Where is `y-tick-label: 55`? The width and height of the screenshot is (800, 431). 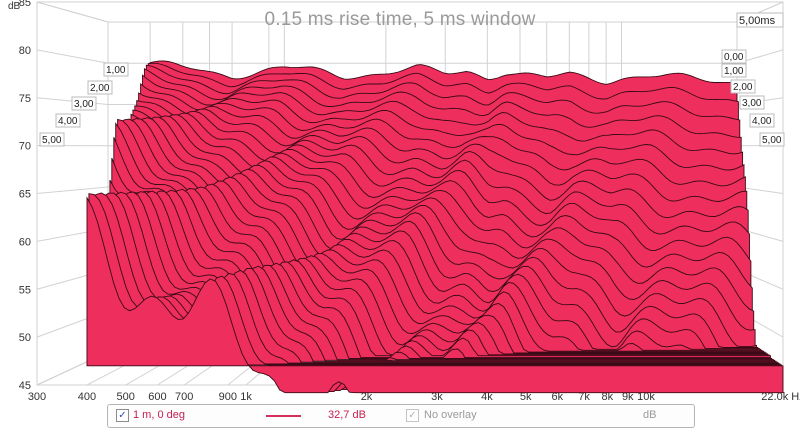
y-tick-label: 55 is located at coordinates (25, 290).